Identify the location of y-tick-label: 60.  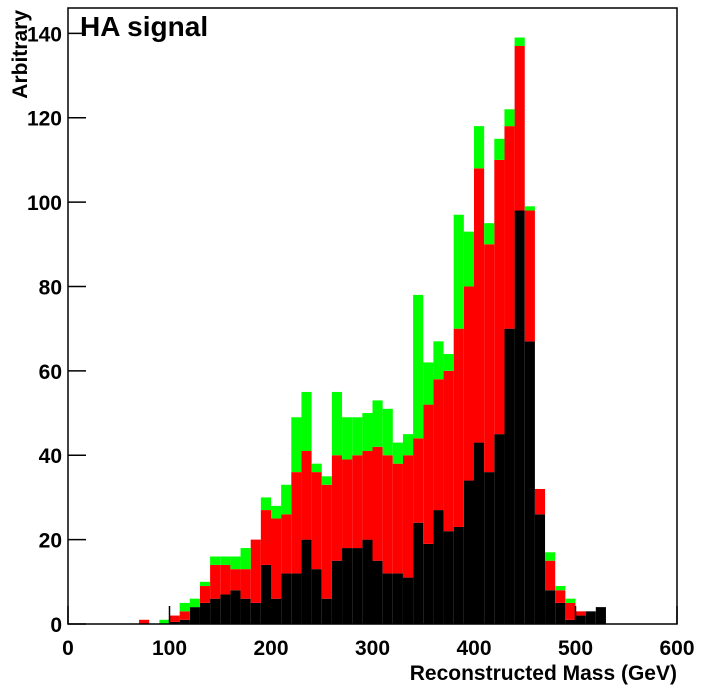
(50, 372).